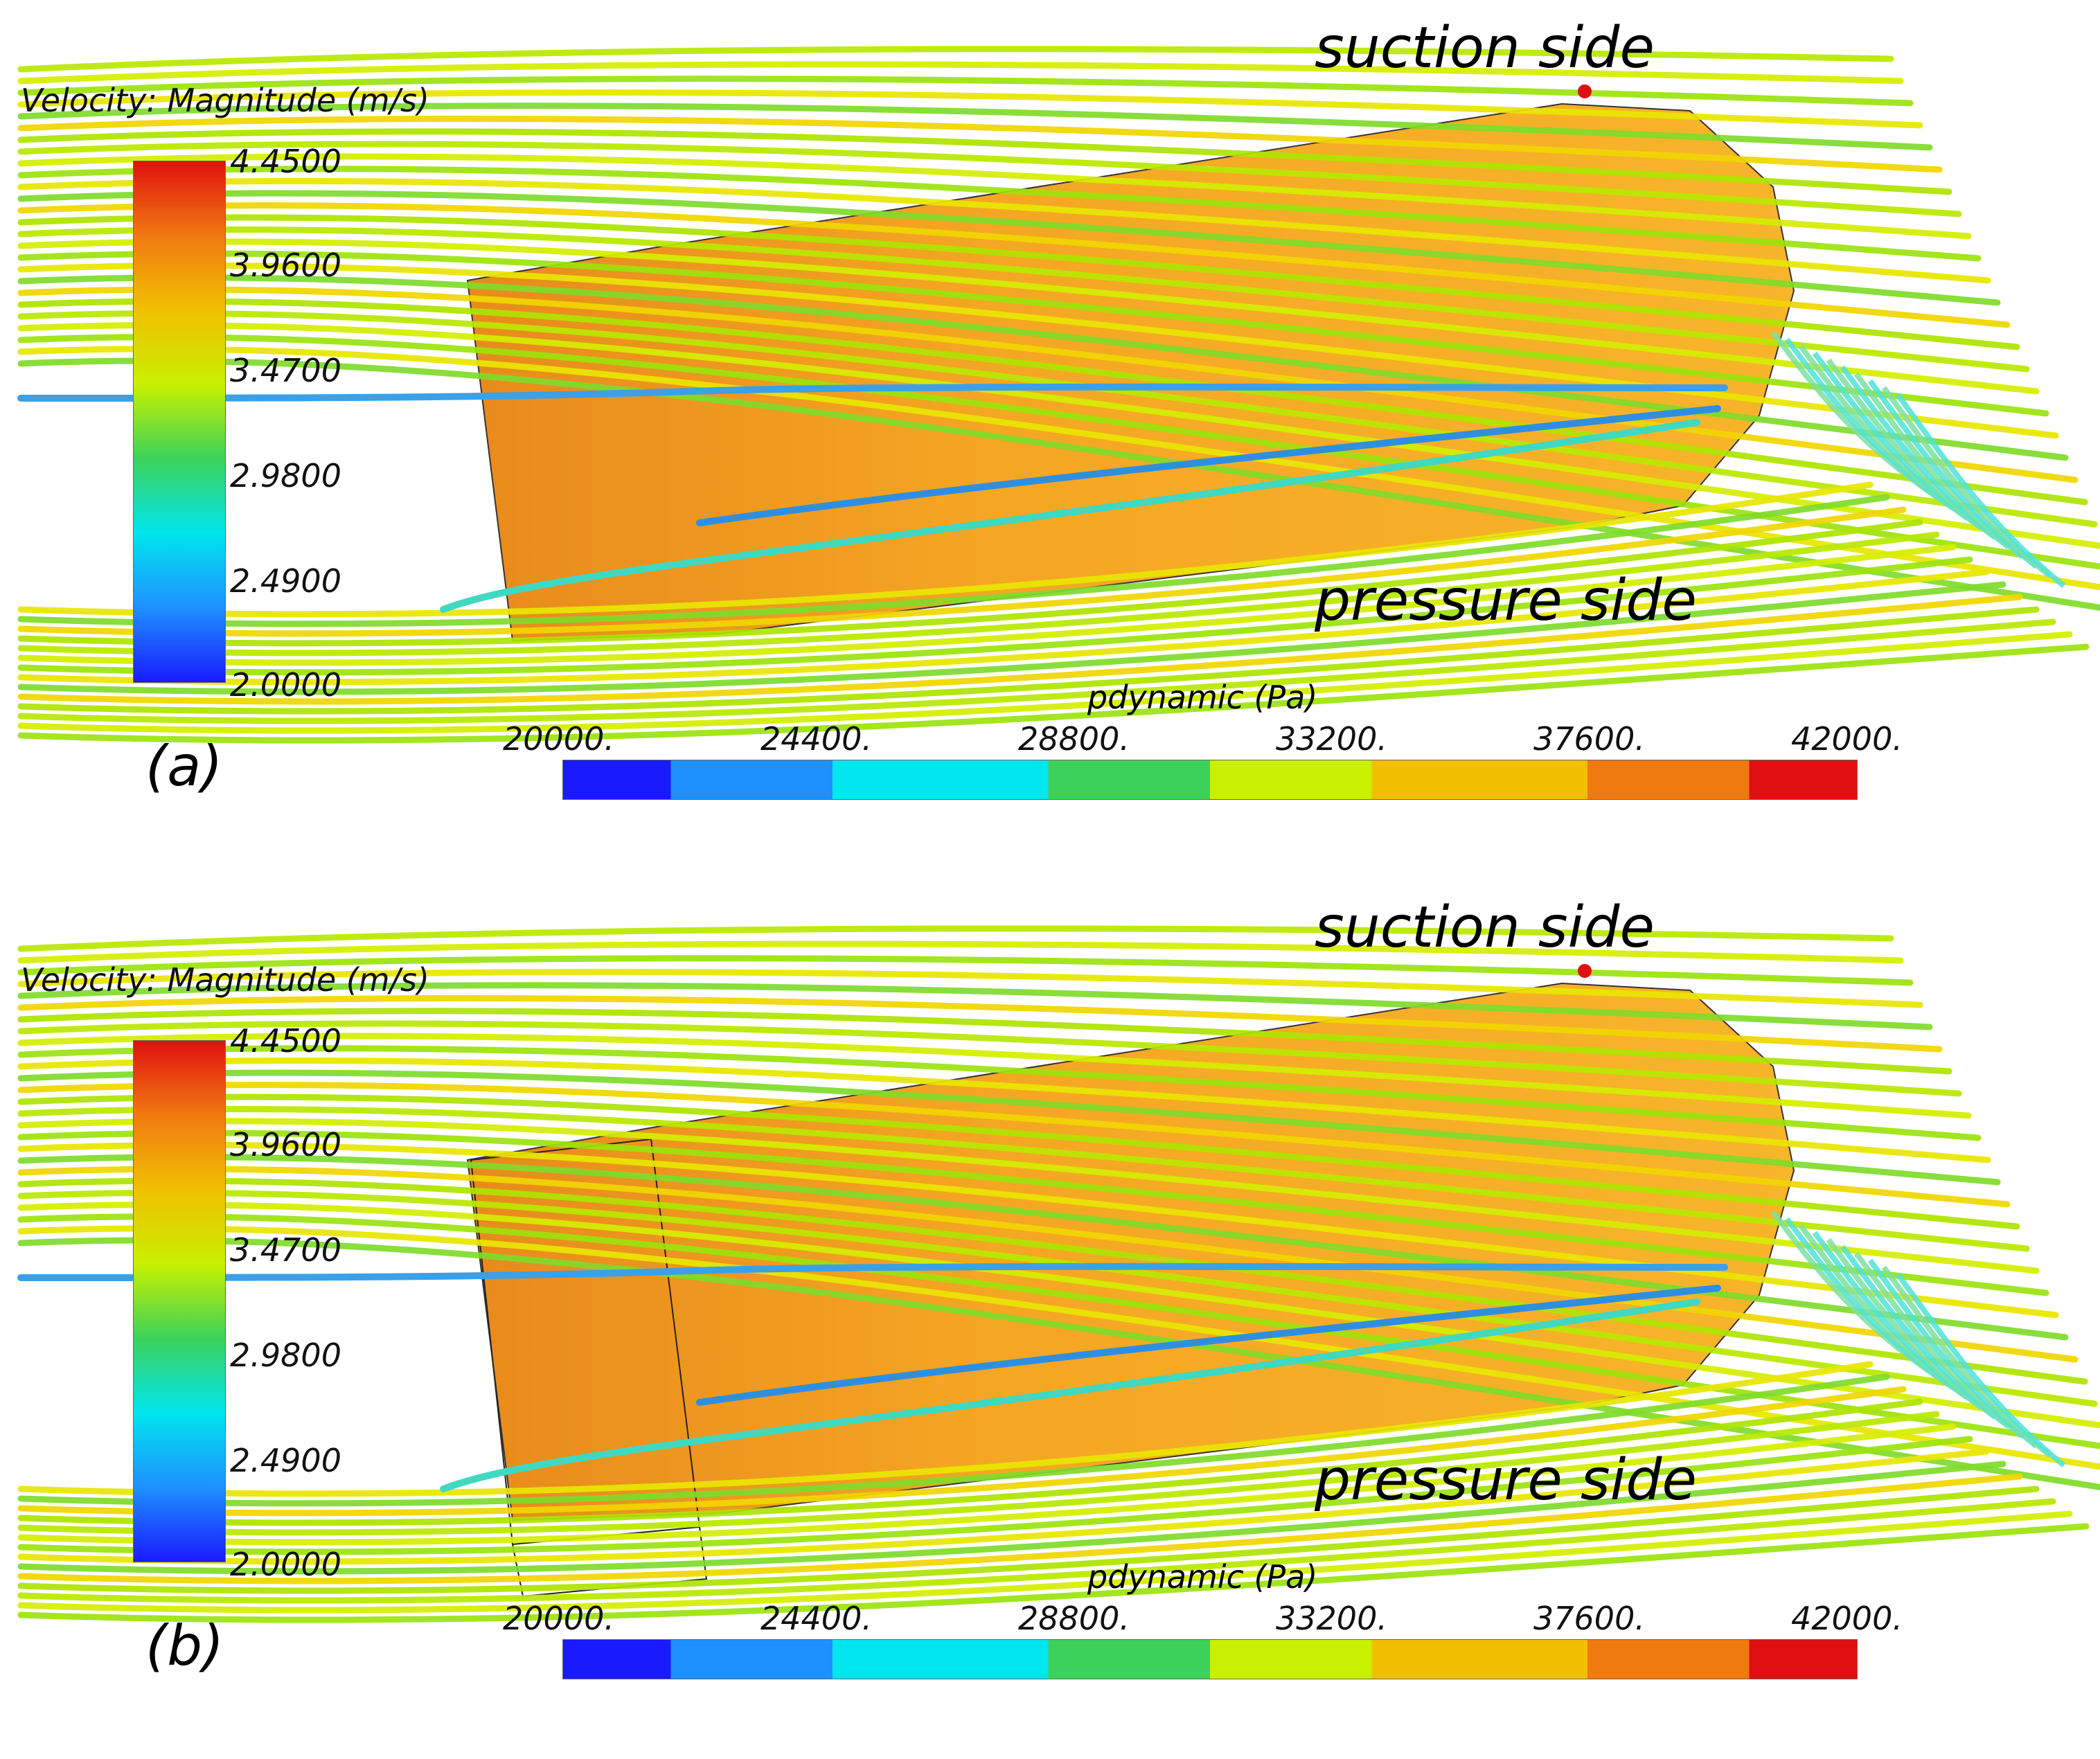  Describe the element at coordinates (286, 1145) in the screenshot. I see `velocity-tick: 3.9600` at that location.